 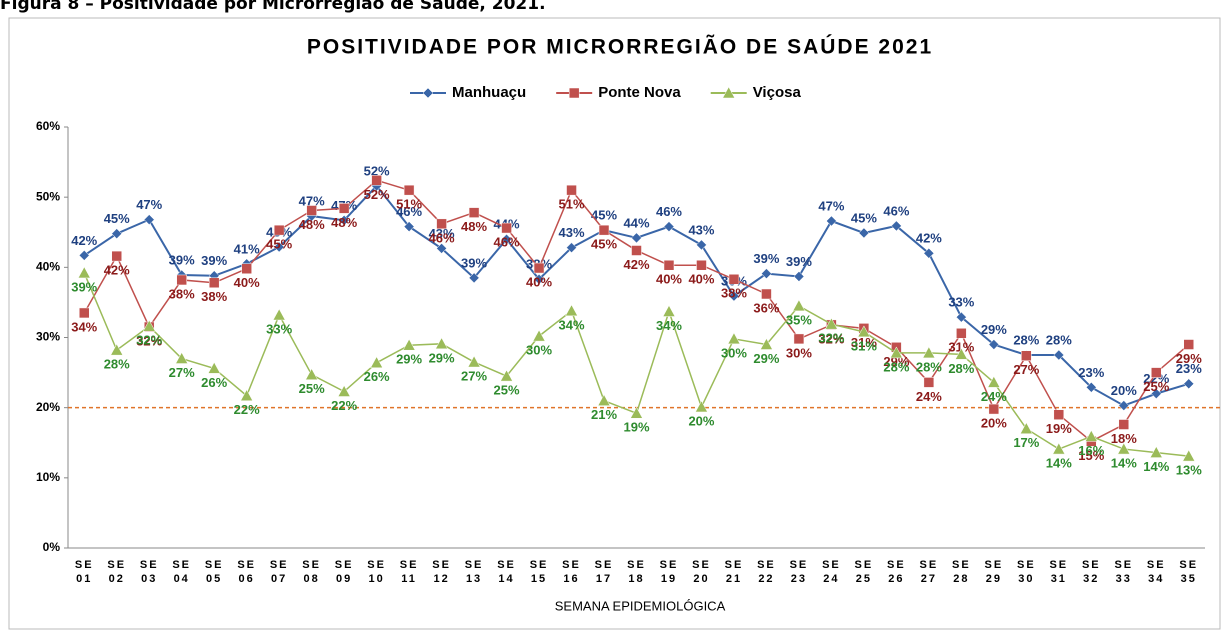 I want to click on y-tick-label: 40%, so click(x=48, y=267).